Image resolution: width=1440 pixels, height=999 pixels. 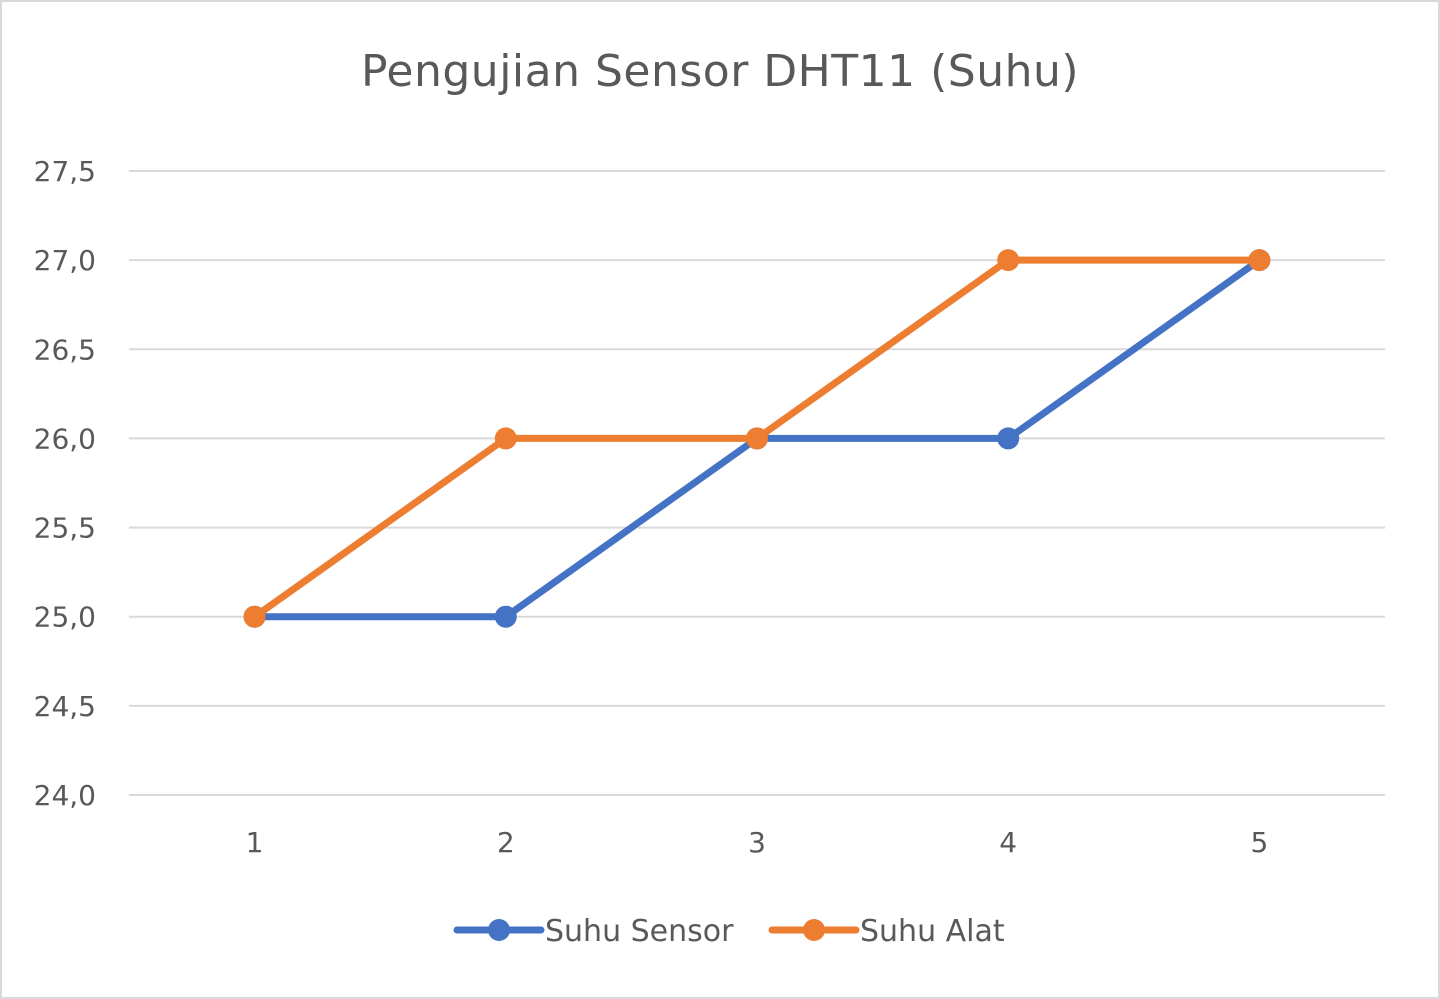 I want to click on x-tick-label: 4, so click(x=1008, y=842).